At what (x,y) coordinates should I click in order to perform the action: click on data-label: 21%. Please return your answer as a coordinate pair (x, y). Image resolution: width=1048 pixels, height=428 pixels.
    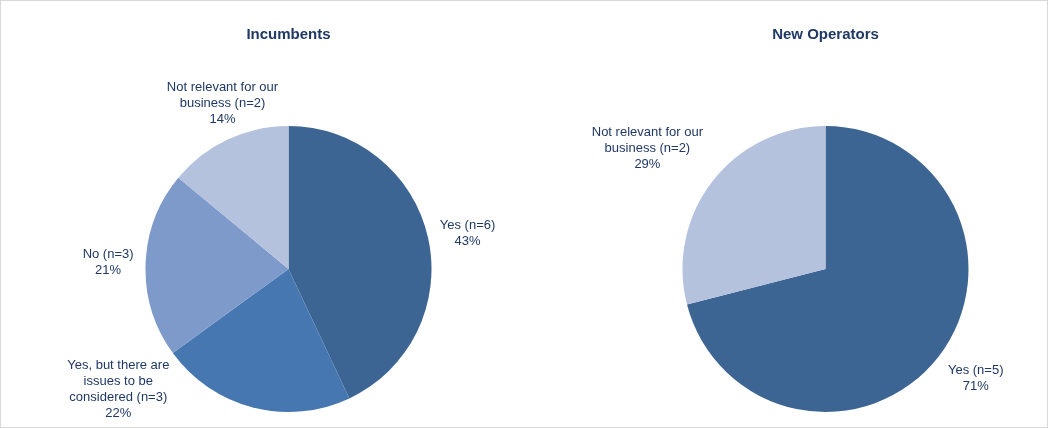
    Looking at the image, I should click on (108, 270).